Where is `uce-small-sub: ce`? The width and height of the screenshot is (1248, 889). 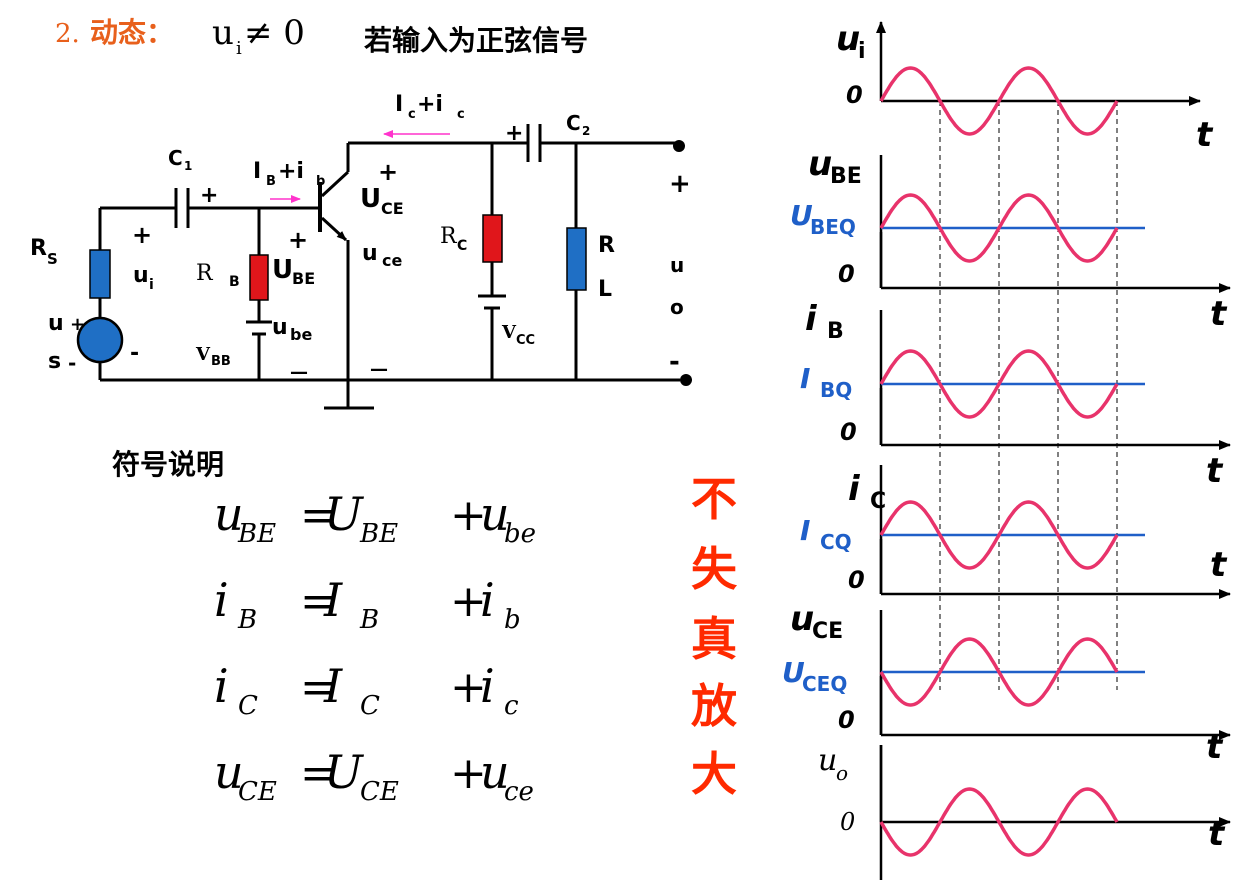 uce-small-sub: ce is located at coordinates (392, 260).